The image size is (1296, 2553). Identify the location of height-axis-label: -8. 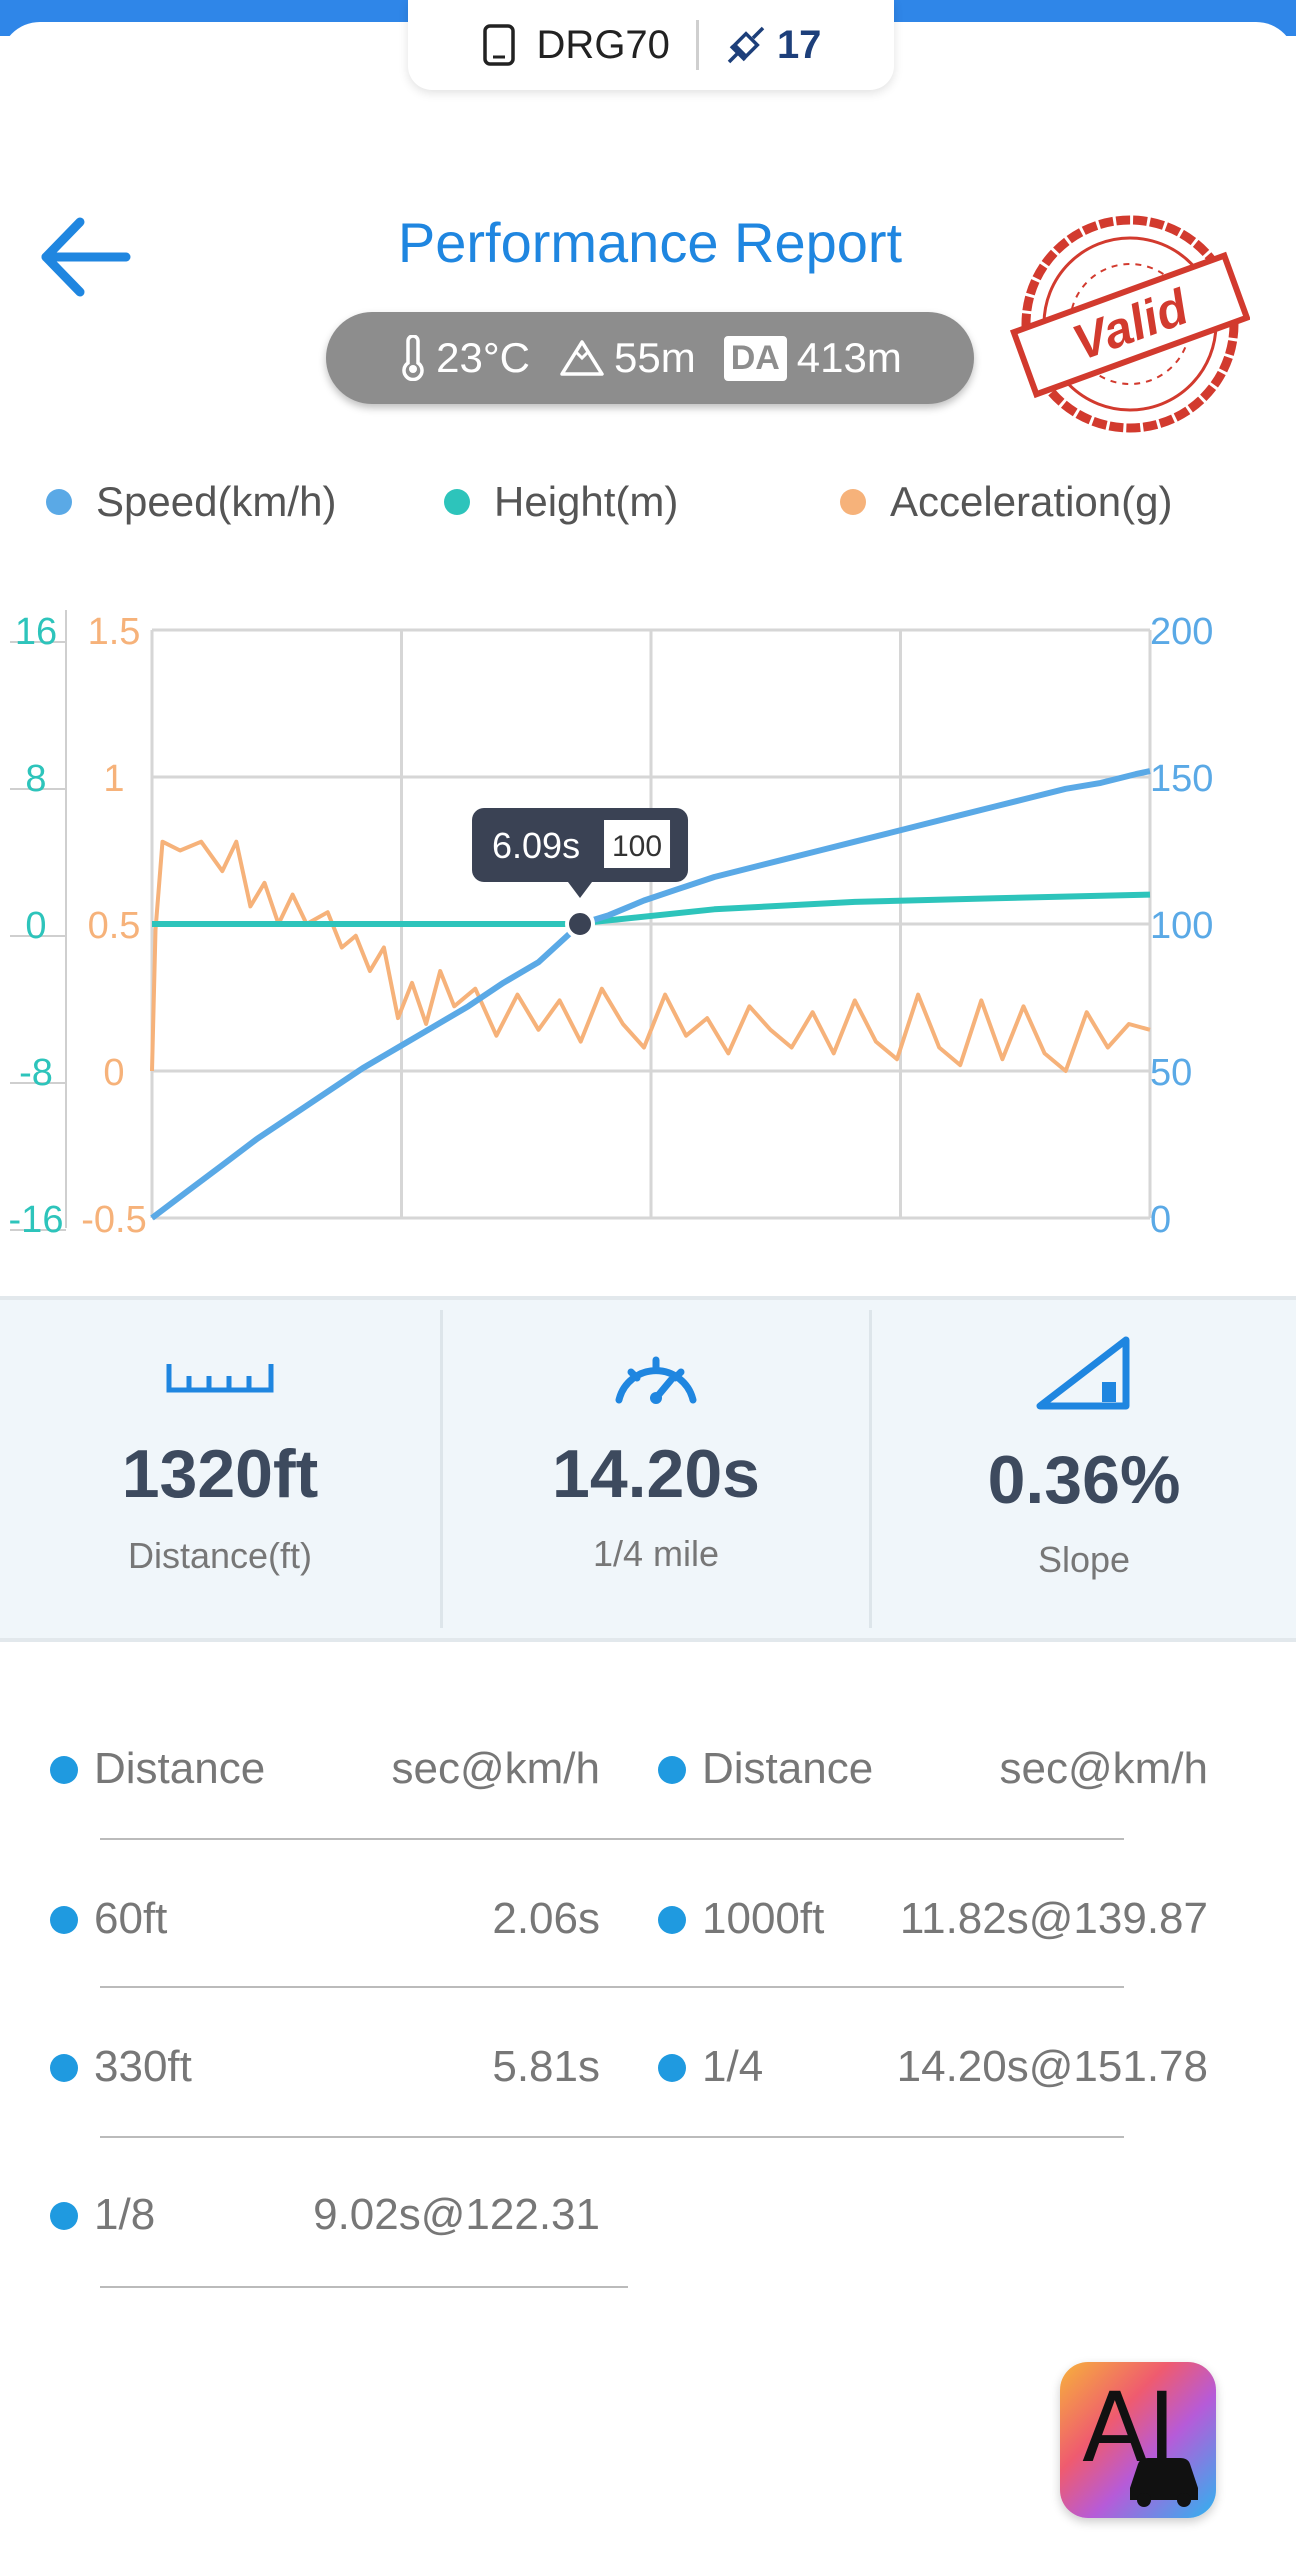
(36, 1073).